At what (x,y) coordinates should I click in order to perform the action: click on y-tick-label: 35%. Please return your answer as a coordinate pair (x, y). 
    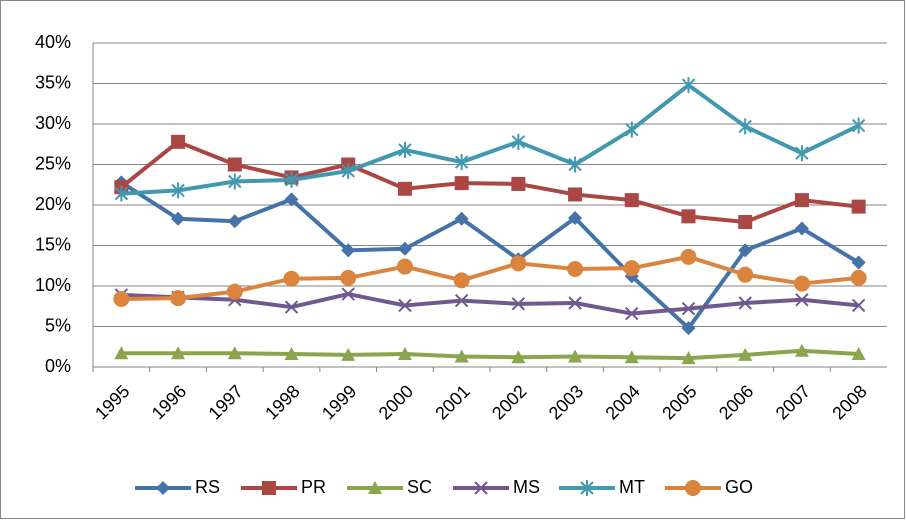
    Looking at the image, I should click on (53, 82).